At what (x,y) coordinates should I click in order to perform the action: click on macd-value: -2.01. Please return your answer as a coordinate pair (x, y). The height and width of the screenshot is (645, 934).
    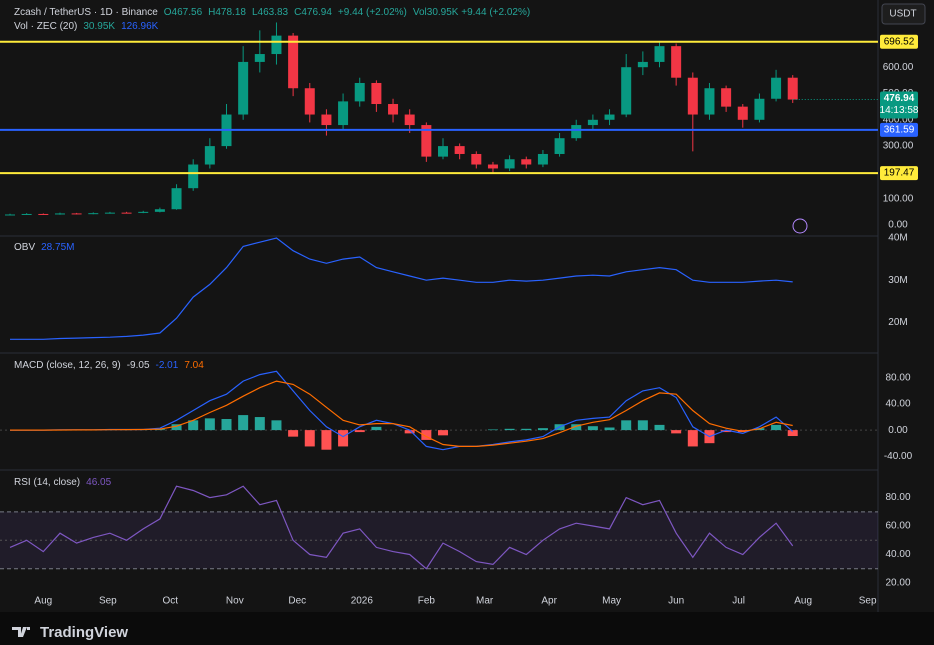
    Looking at the image, I should click on (167, 365).